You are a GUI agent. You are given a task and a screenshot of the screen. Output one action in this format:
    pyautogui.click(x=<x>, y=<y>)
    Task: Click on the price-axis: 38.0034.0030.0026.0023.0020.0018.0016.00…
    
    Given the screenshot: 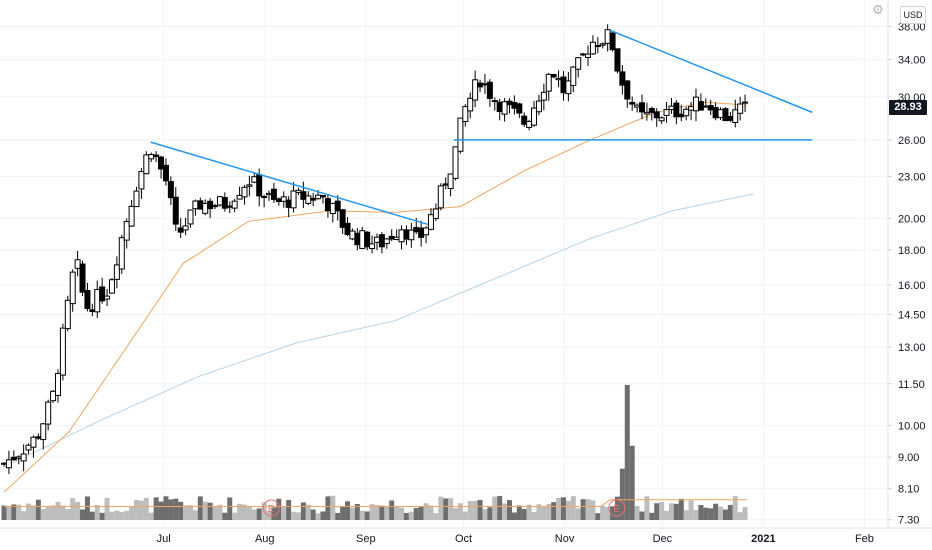 What is the action you would take?
    pyautogui.click(x=907, y=274)
    